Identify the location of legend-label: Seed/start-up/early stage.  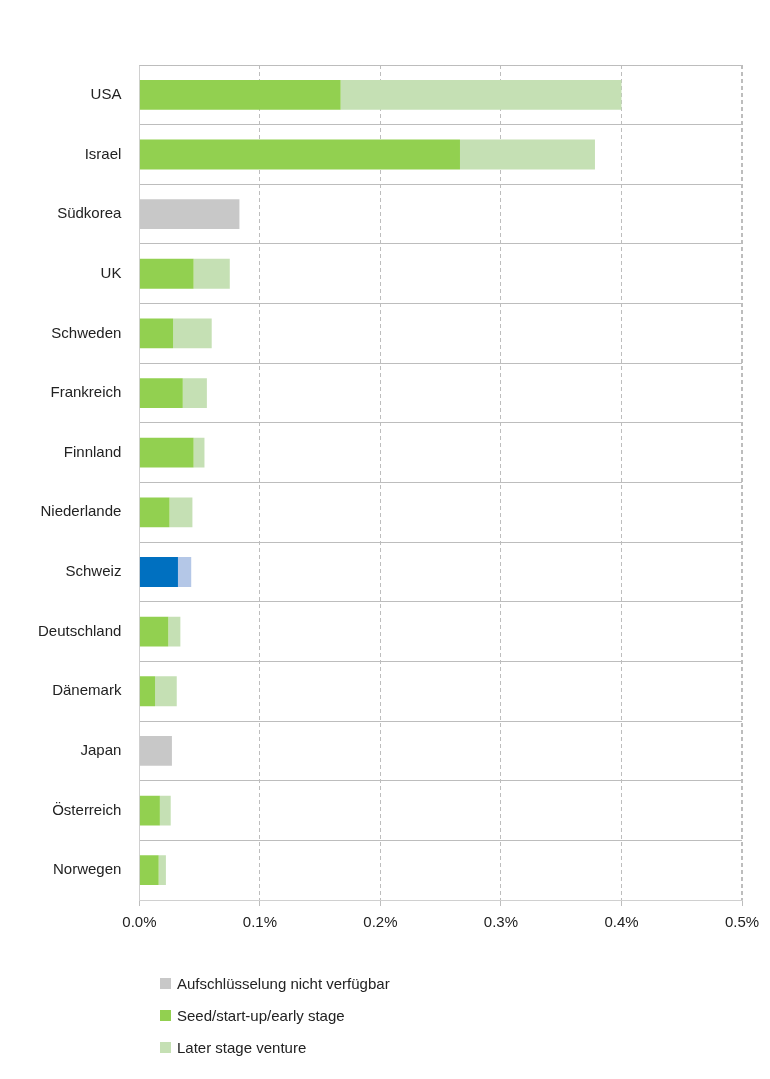
(261, 1015).